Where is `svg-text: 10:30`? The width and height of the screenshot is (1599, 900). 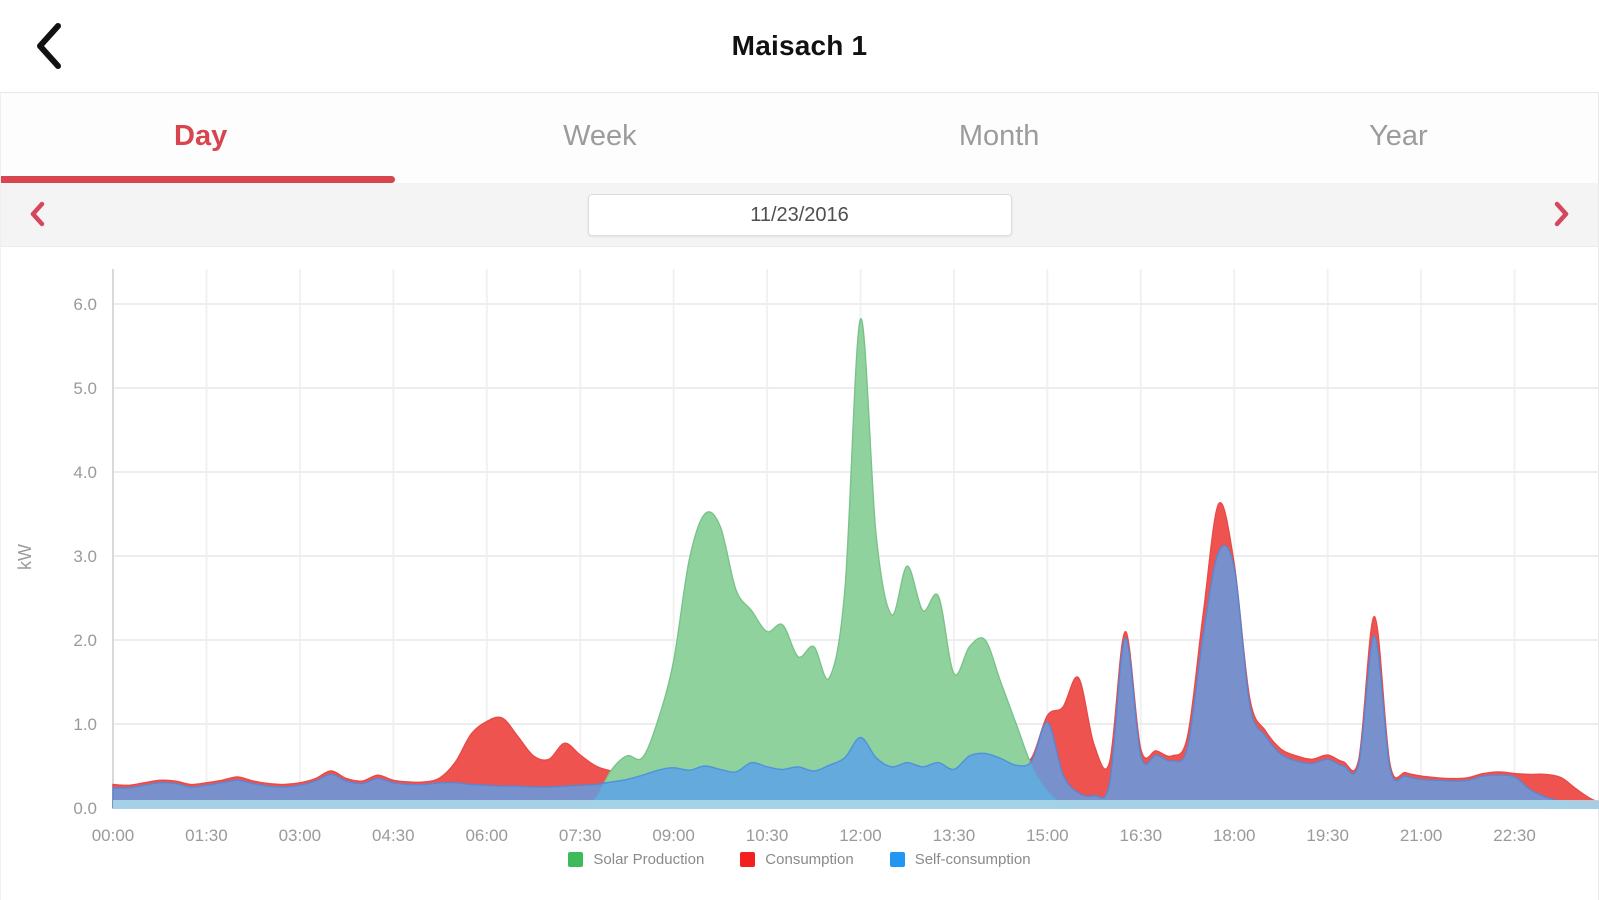
svg-text: 10:30 is located at coordinates (767, 835).